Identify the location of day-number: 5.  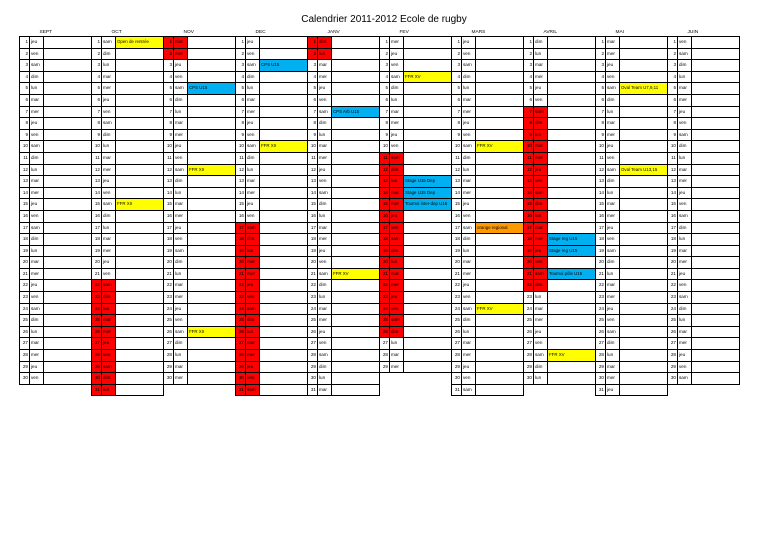
(672, 88).